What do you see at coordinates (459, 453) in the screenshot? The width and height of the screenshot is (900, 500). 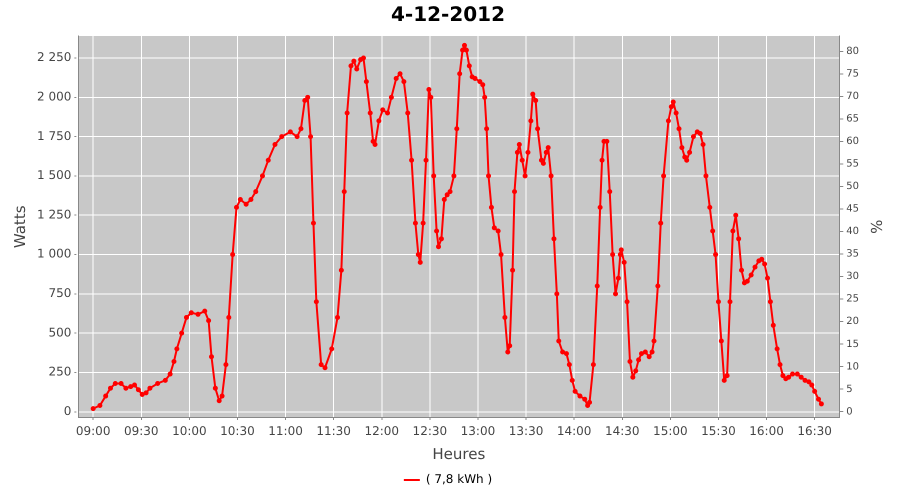 I see `x-axis-title: Heures` at bounding box center [459, 453].